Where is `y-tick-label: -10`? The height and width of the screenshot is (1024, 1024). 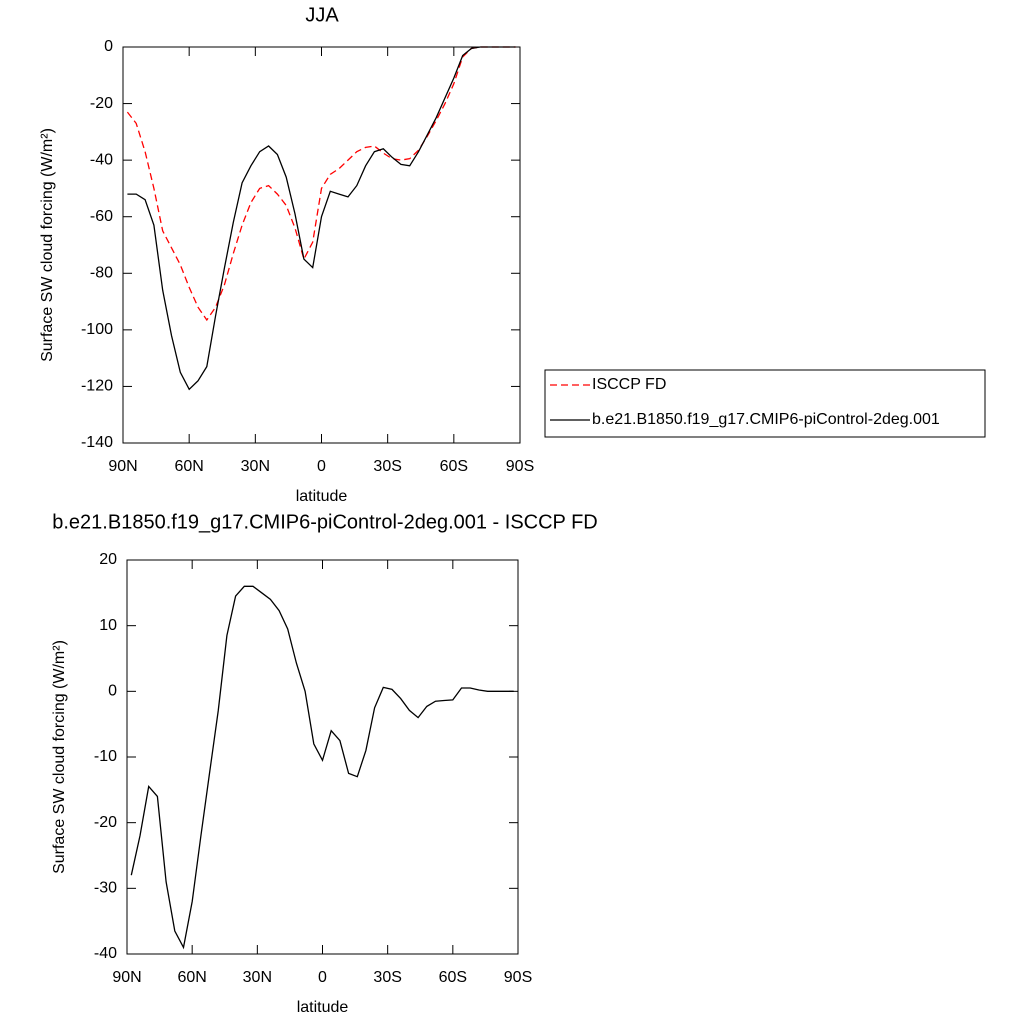 y-tick-label: -10 is located at coordinates (105, 756).